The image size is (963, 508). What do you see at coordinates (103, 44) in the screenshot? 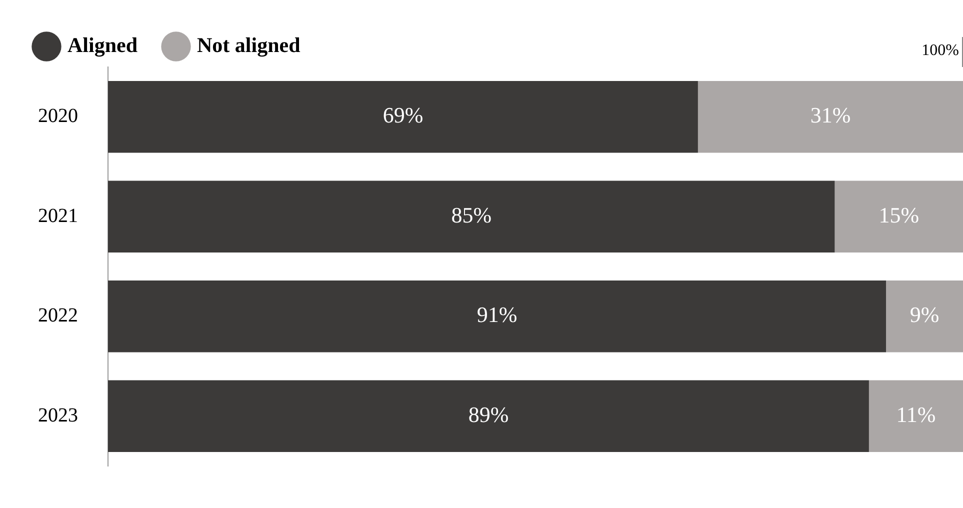
I see `legend-label: Aligned` at bounding box center [103, 44].